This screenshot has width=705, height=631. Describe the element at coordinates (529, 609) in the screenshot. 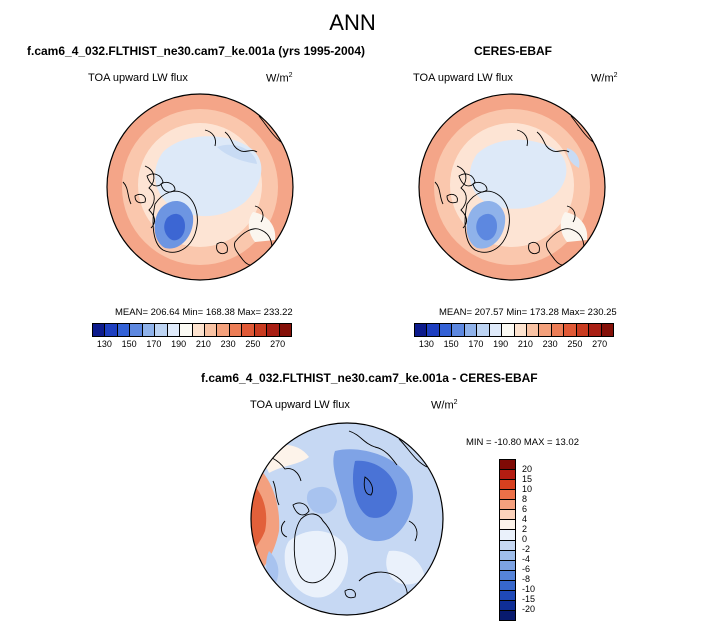

I see `colorbar-tick-label: -20` at that location.